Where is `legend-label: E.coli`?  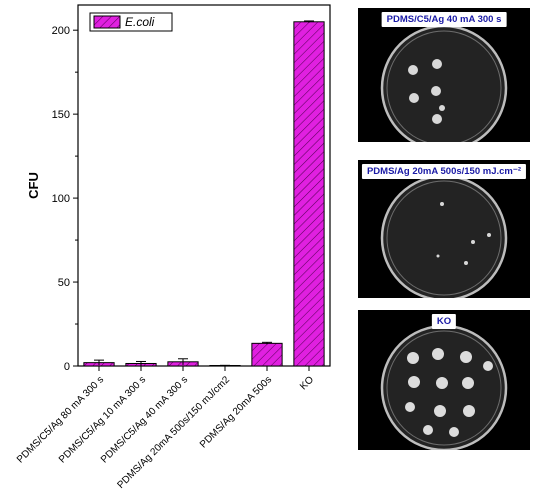
legend-label: E.coli is located at coordinates (140, 22).